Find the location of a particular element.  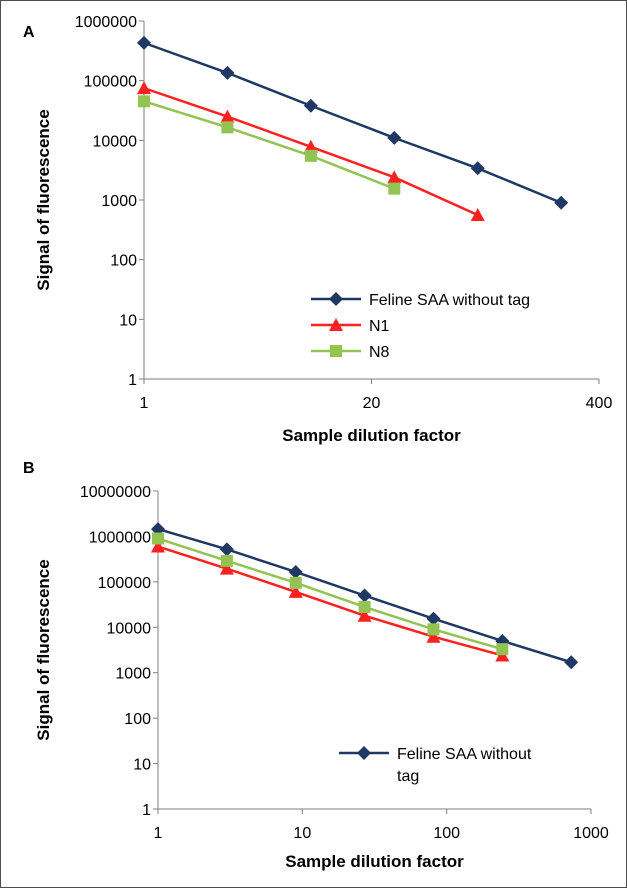

x-tick-label: 1000 is located at coordinates (591, 833).